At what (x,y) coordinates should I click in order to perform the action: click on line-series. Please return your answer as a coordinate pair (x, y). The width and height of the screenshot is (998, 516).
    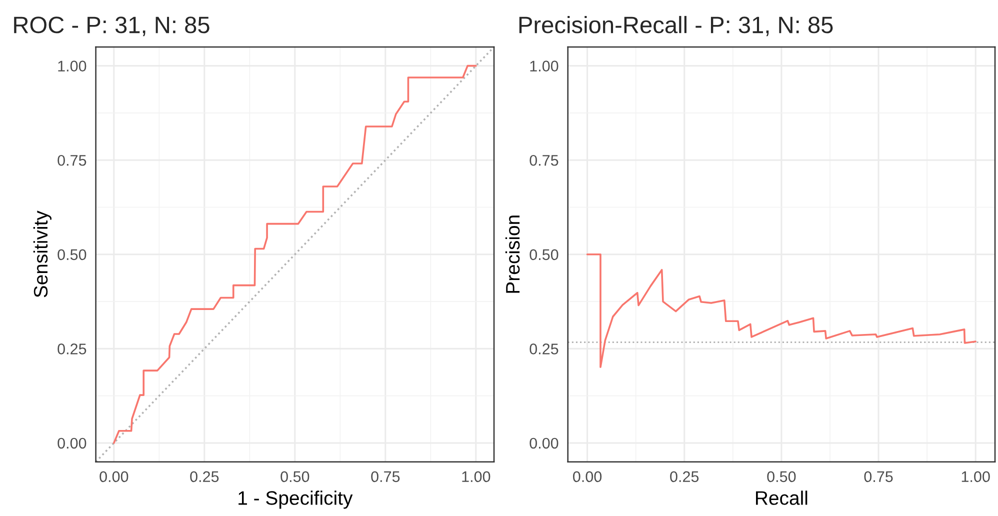
    Looking at the image, I should click on (781, 310).